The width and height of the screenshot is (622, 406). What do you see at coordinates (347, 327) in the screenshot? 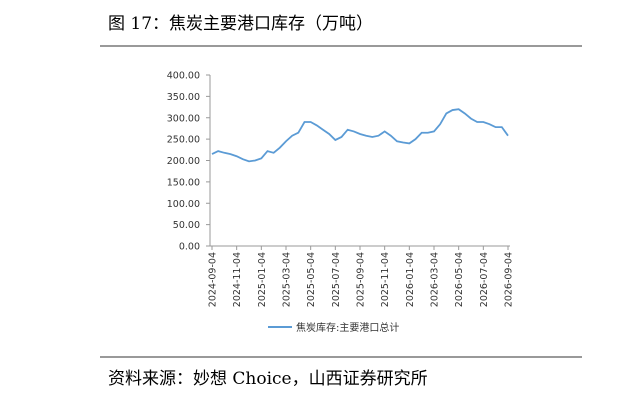
I see `legend-label: 焦炭库存:主要港口总计` at bounding box center [347, 327].